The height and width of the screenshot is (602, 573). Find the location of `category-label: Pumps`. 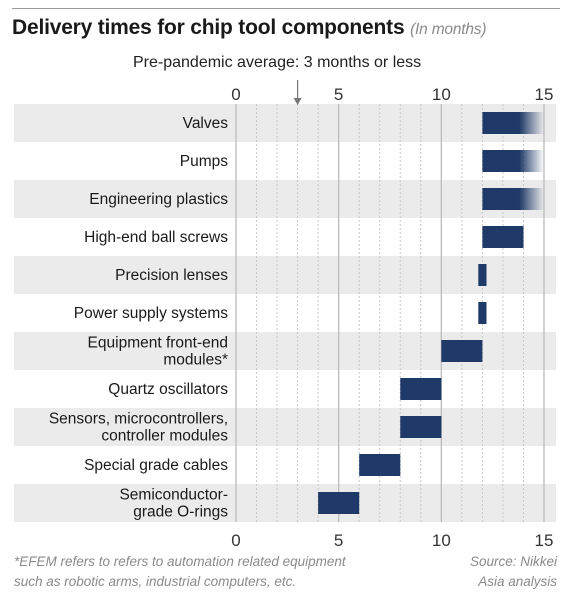

category-label: Pumps is located at coordinates (204, 161).